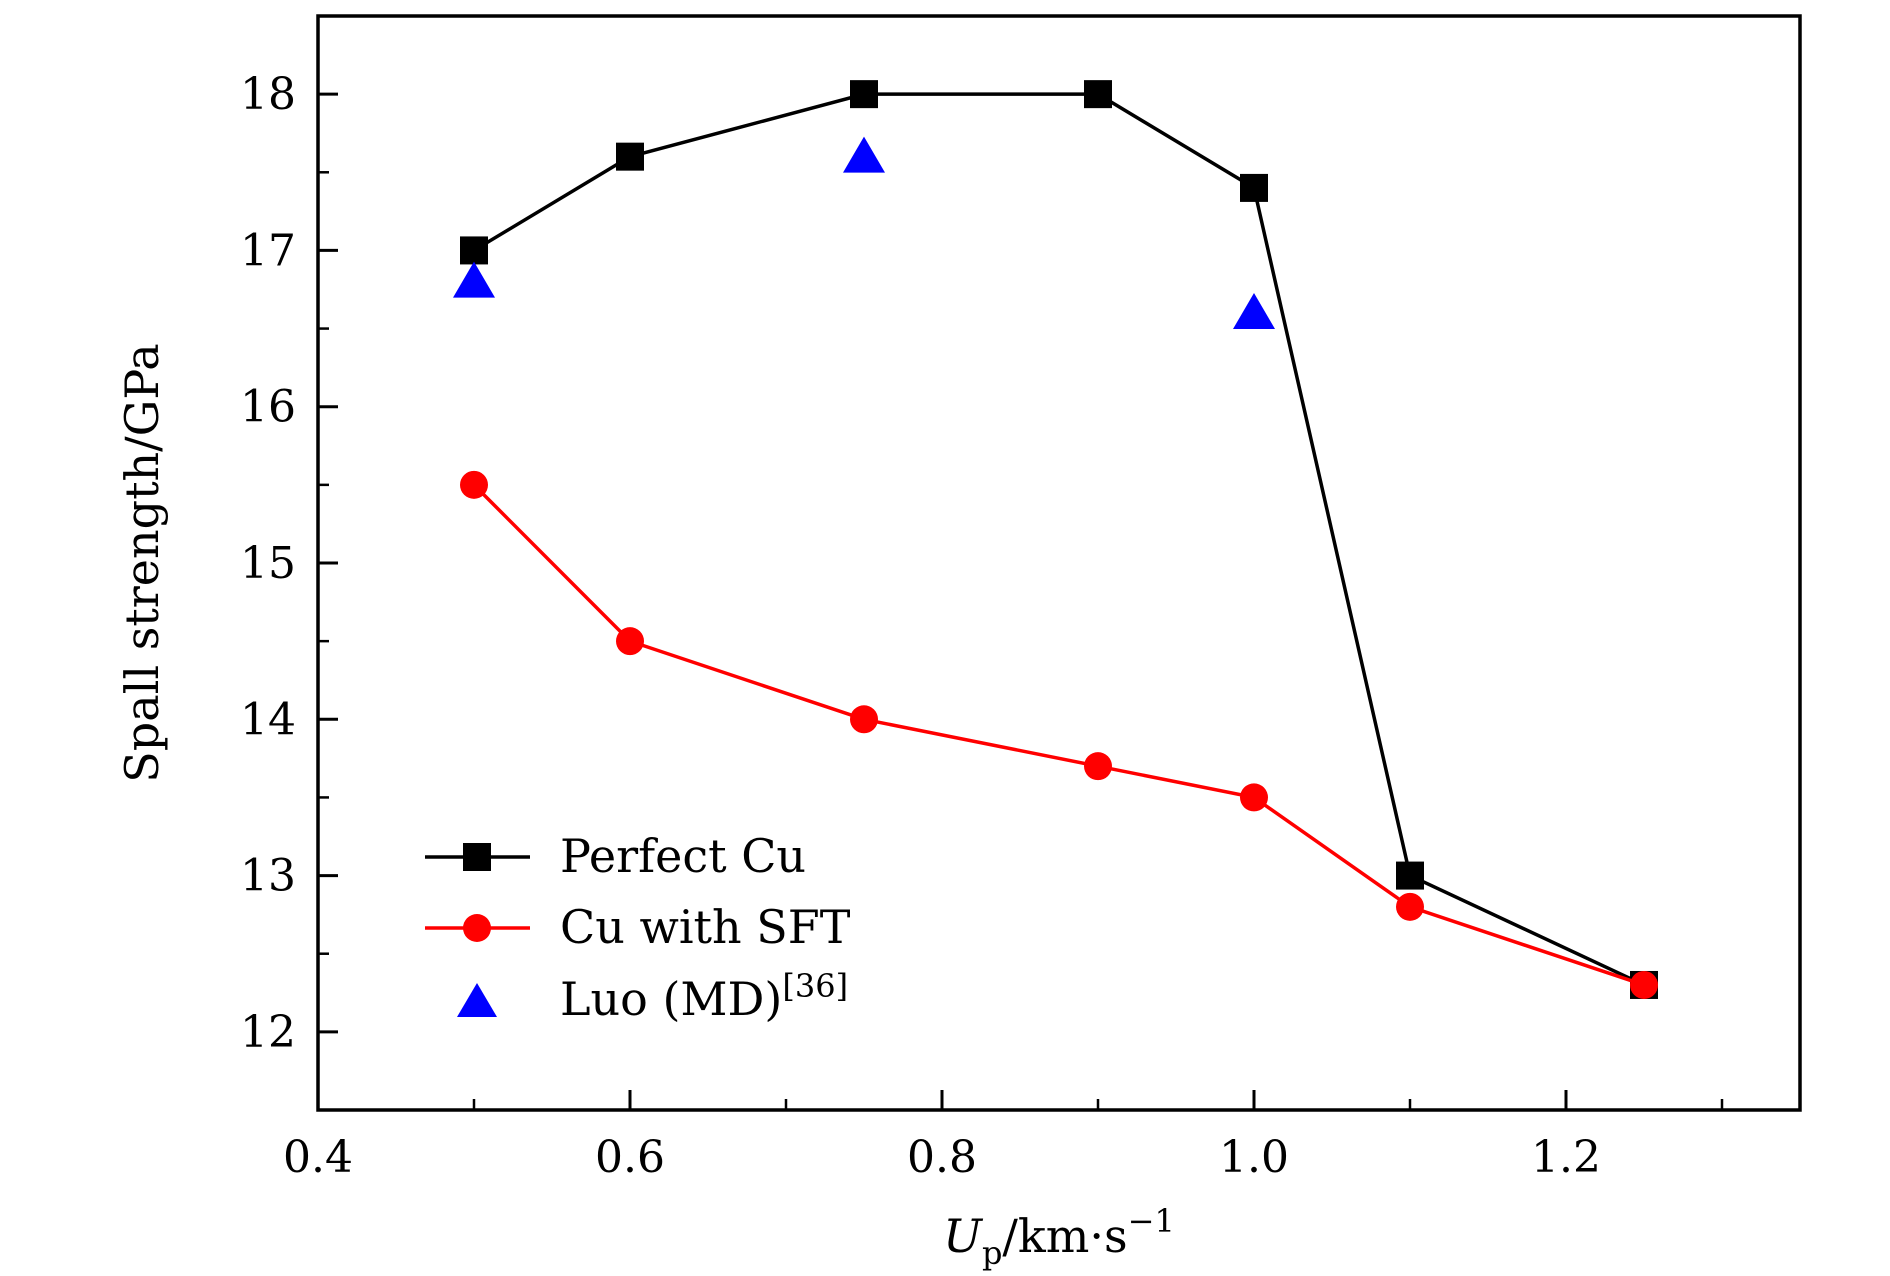 The image size is (1890, 1276). Describe the element at coordinates (268, 563) in the screenshot. I see `y-tick-label: 15` at that location.